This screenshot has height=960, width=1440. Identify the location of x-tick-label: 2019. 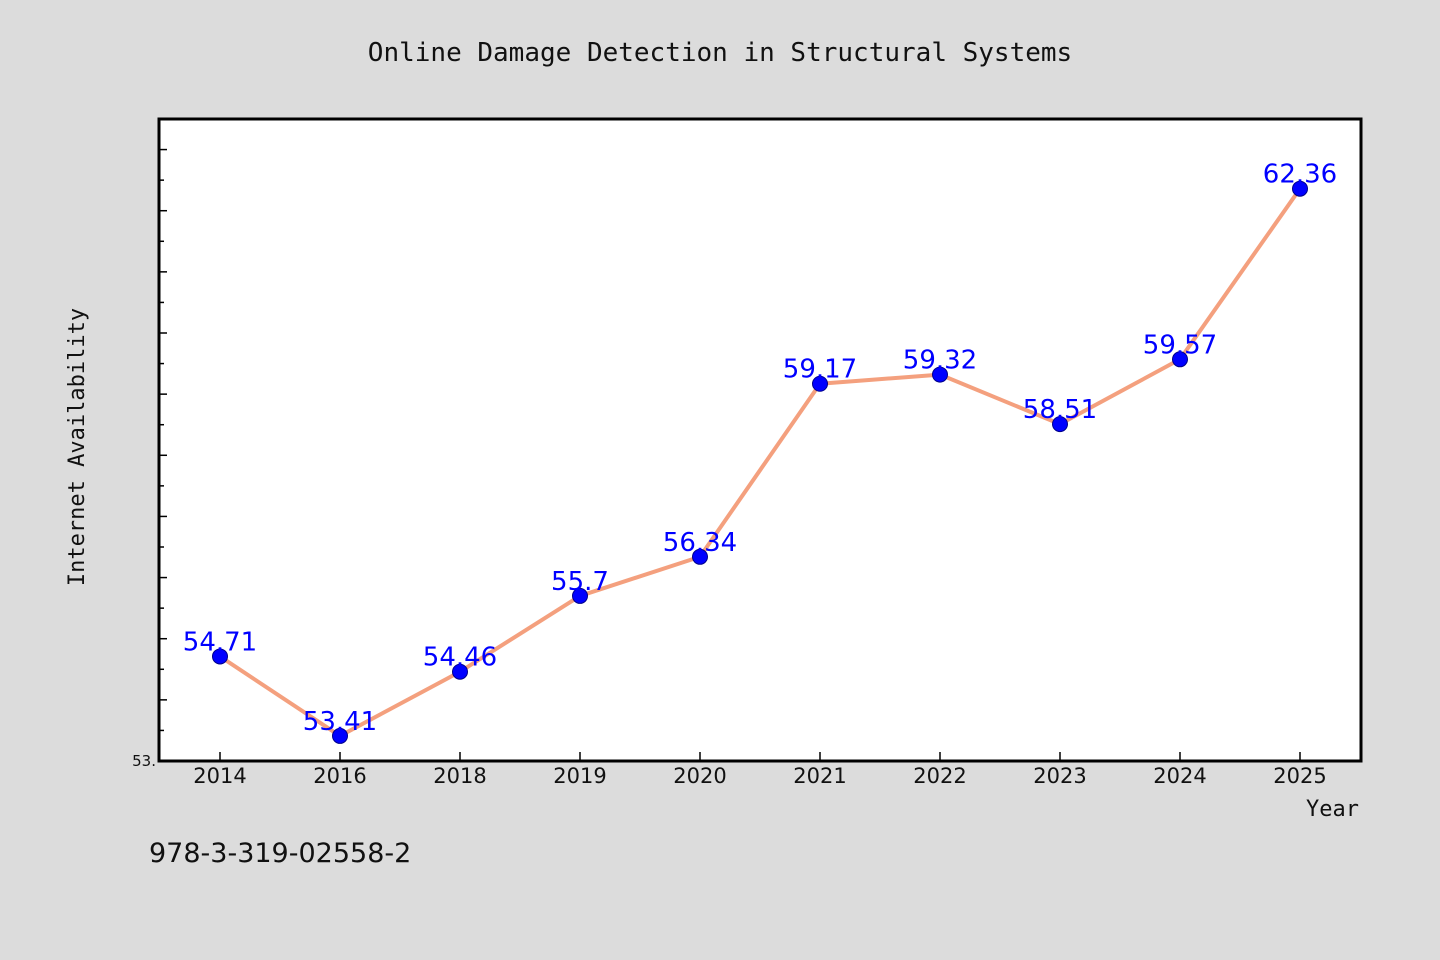
(579, 776).